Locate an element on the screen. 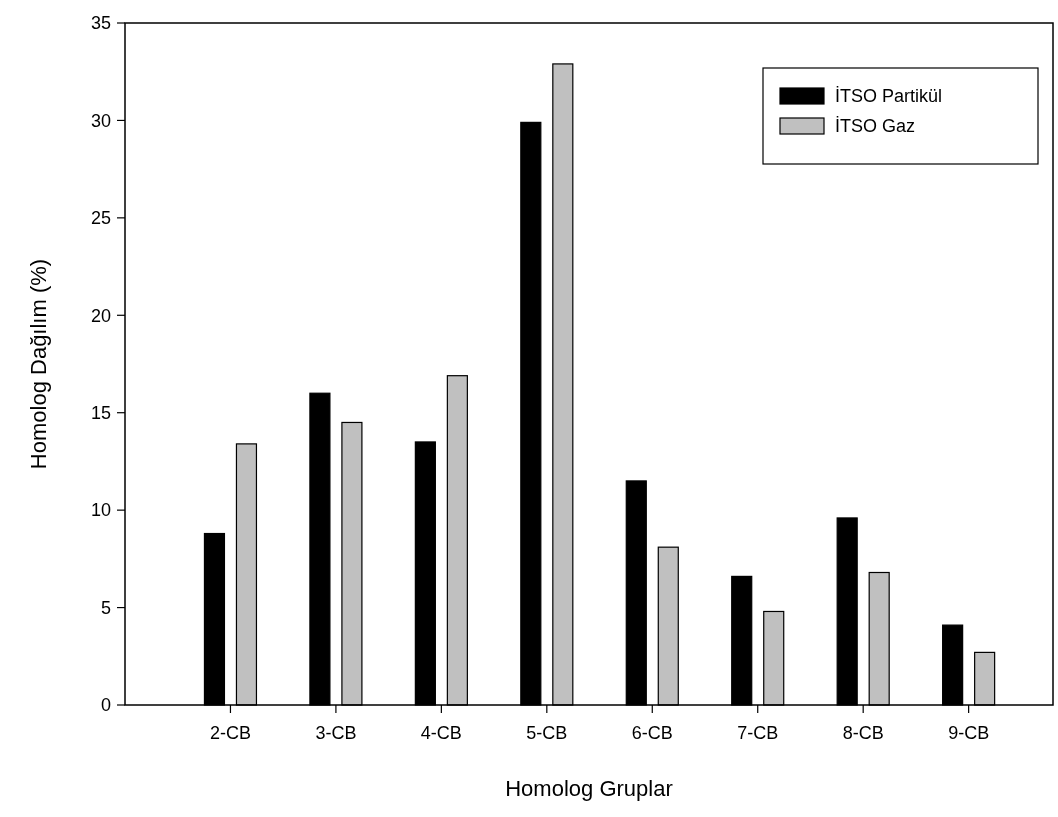  x-tick-label: 2-CB is located at coordinates (230, 733).